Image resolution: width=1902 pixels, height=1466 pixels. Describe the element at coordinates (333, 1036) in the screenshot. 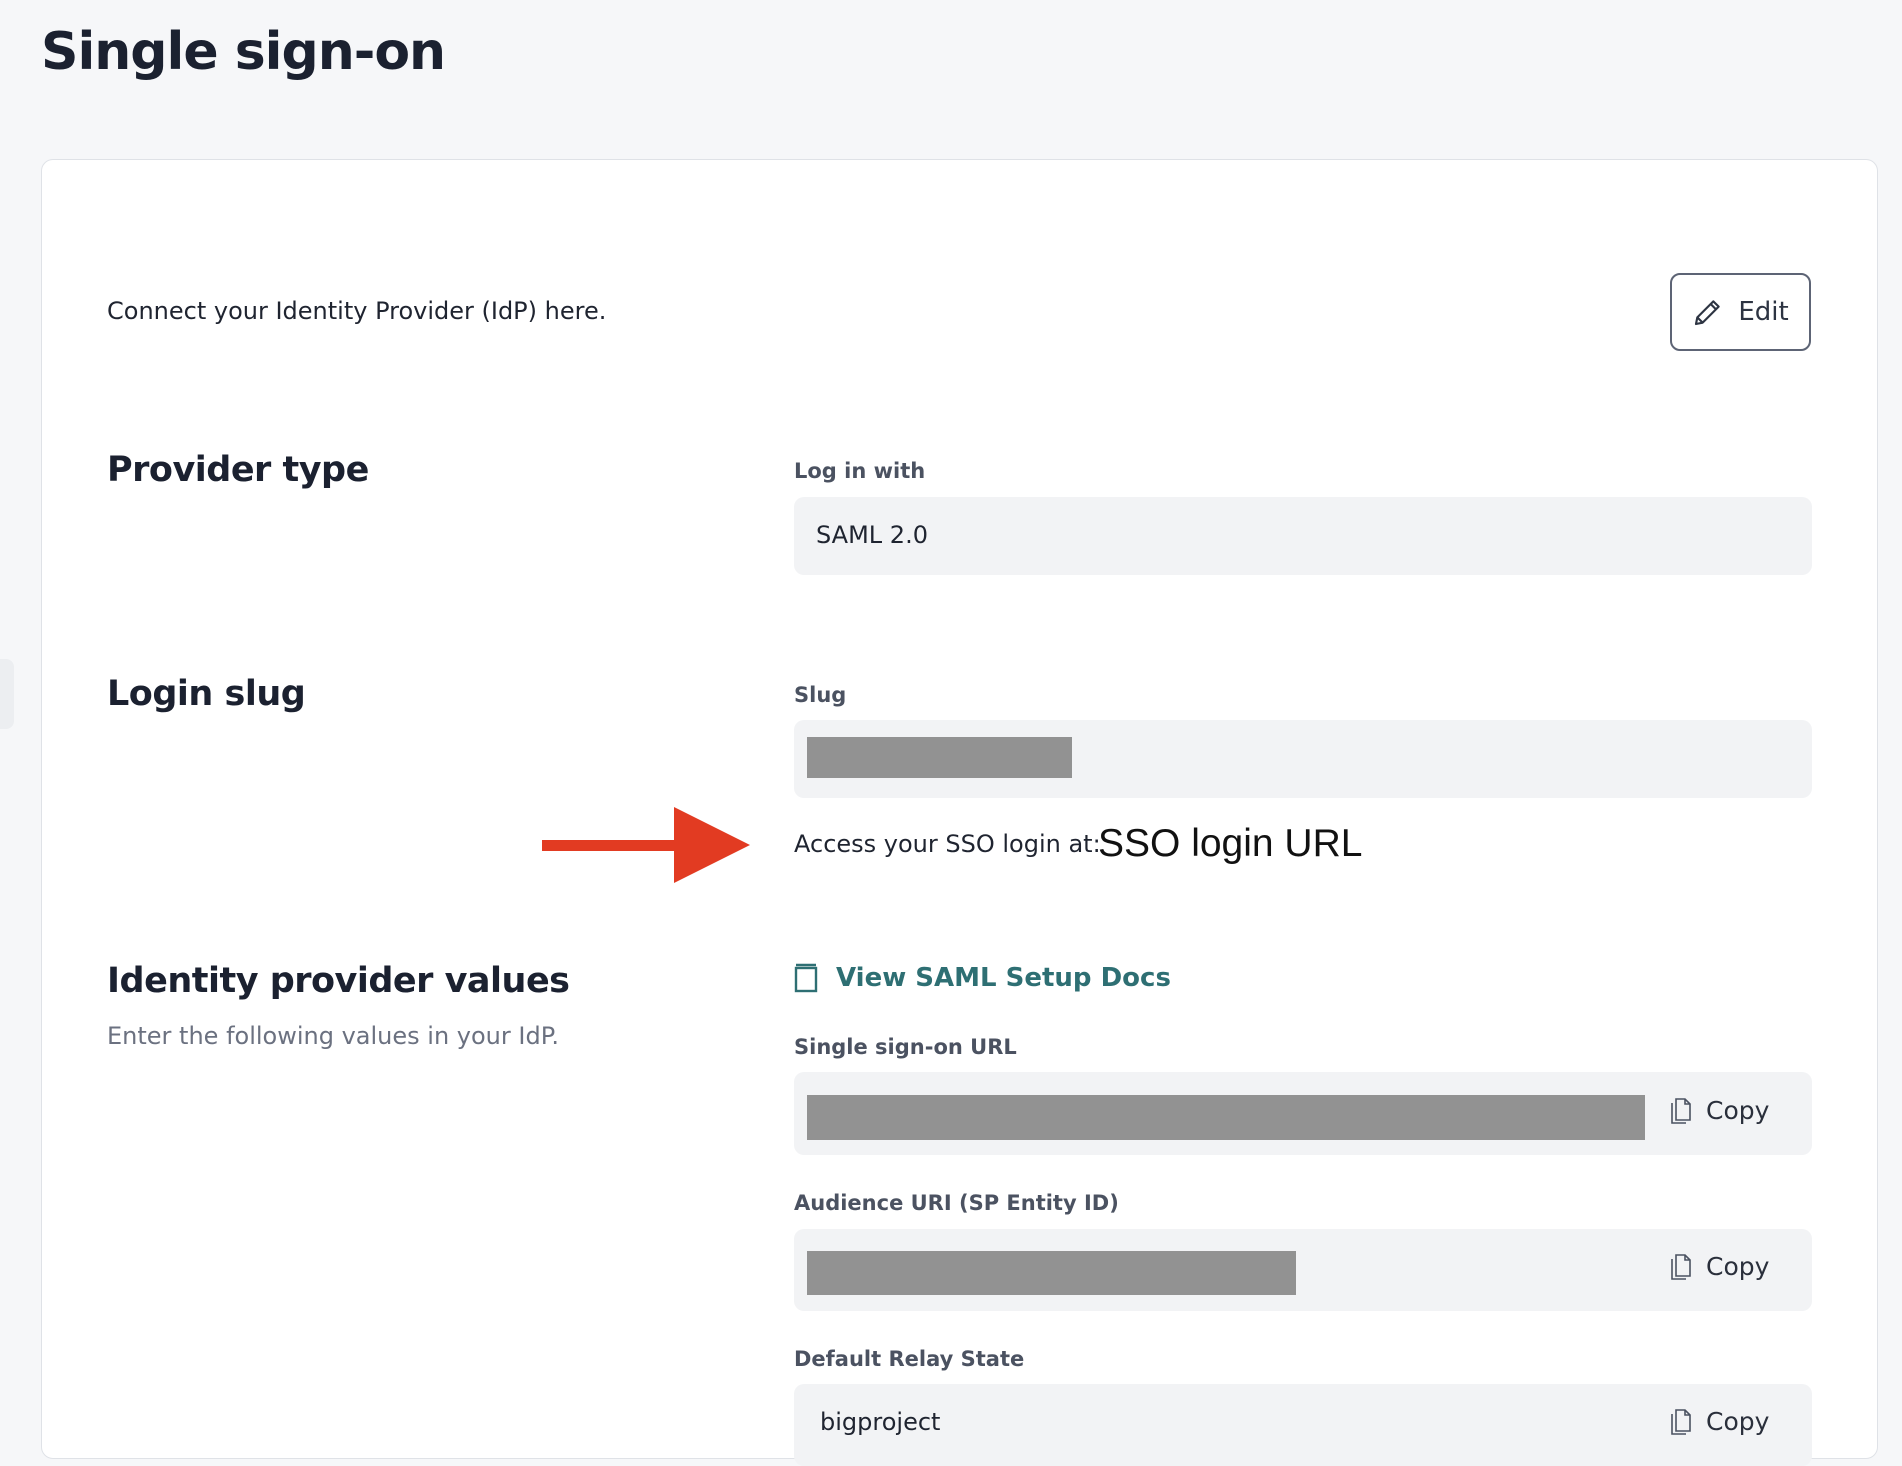

I see `idp-values-subtitle: Enter the following values in your IdP.` at that location.